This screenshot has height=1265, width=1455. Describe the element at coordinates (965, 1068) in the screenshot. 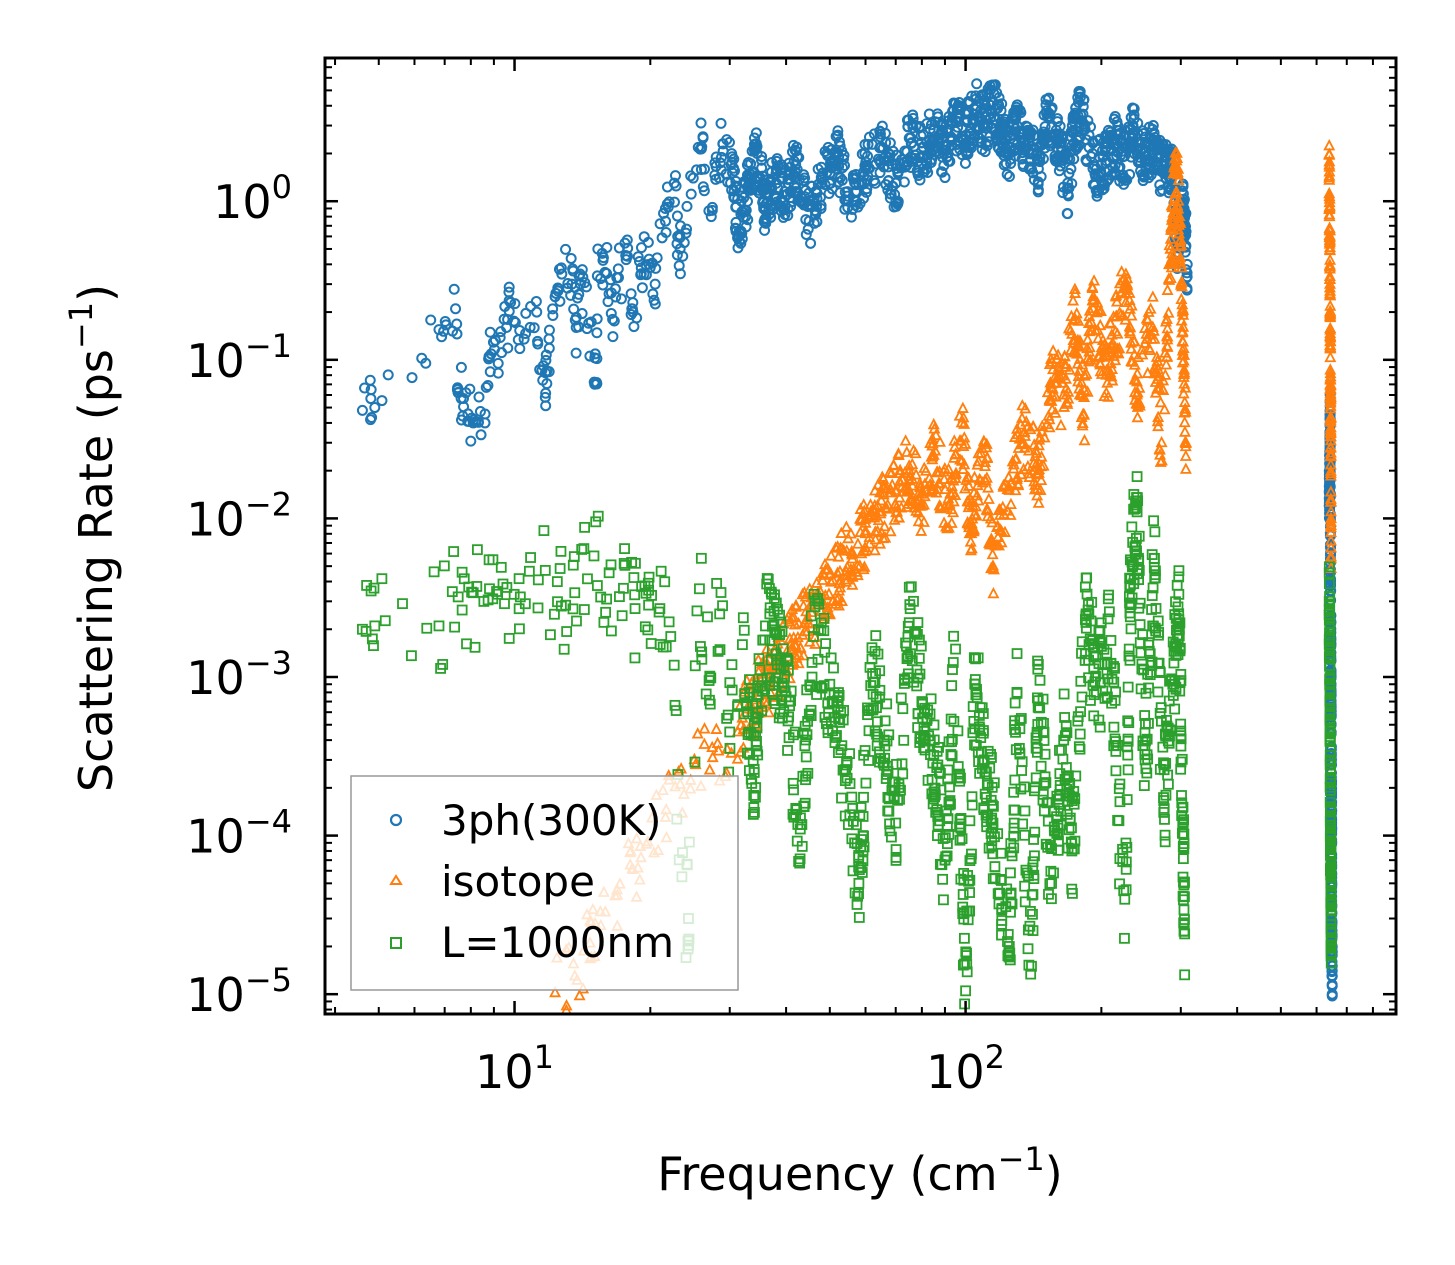

I see `x-tick-label: 102` at that location.